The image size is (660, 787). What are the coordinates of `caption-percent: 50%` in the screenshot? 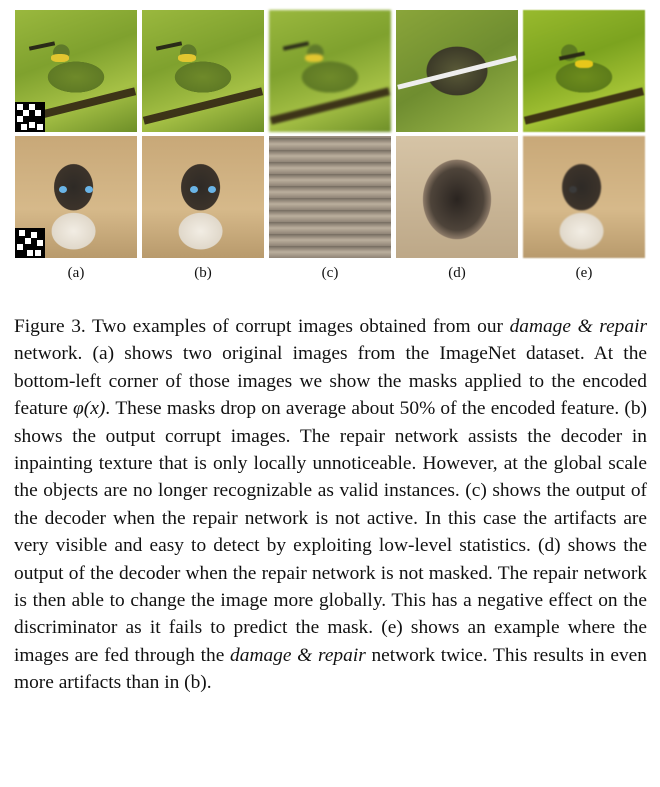 It's located at (417, 409).